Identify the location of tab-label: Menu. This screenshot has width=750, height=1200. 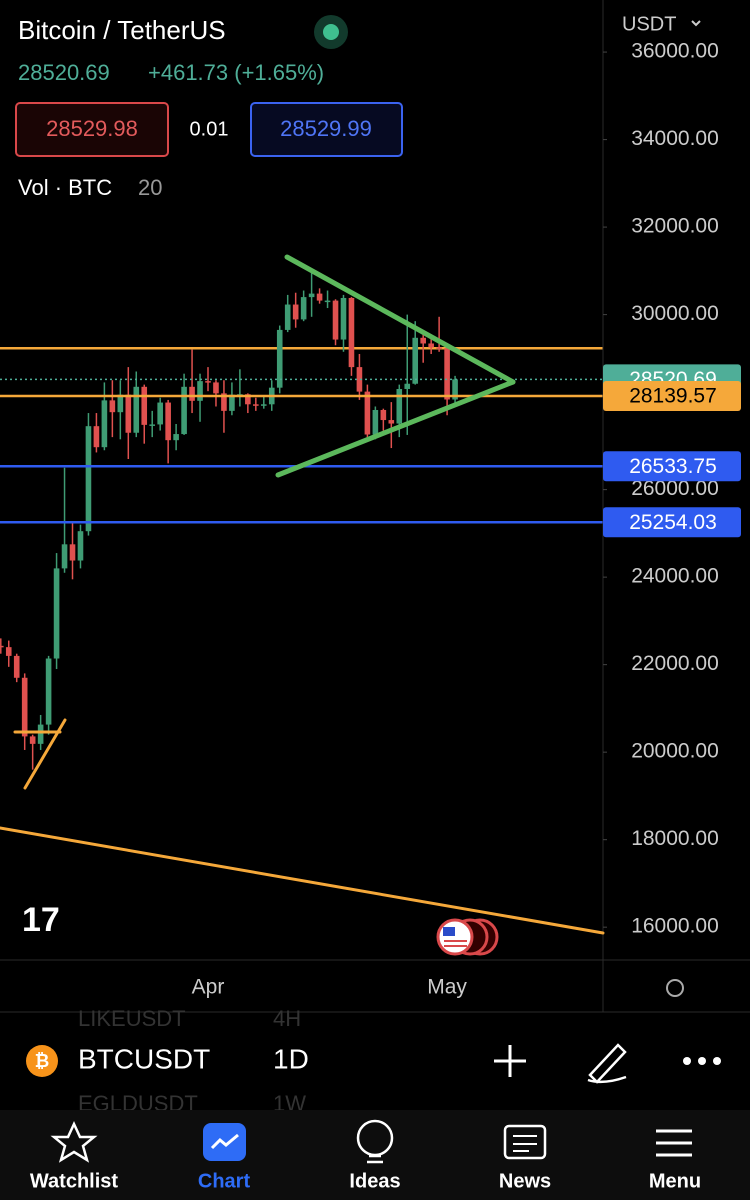
(675, 1181).